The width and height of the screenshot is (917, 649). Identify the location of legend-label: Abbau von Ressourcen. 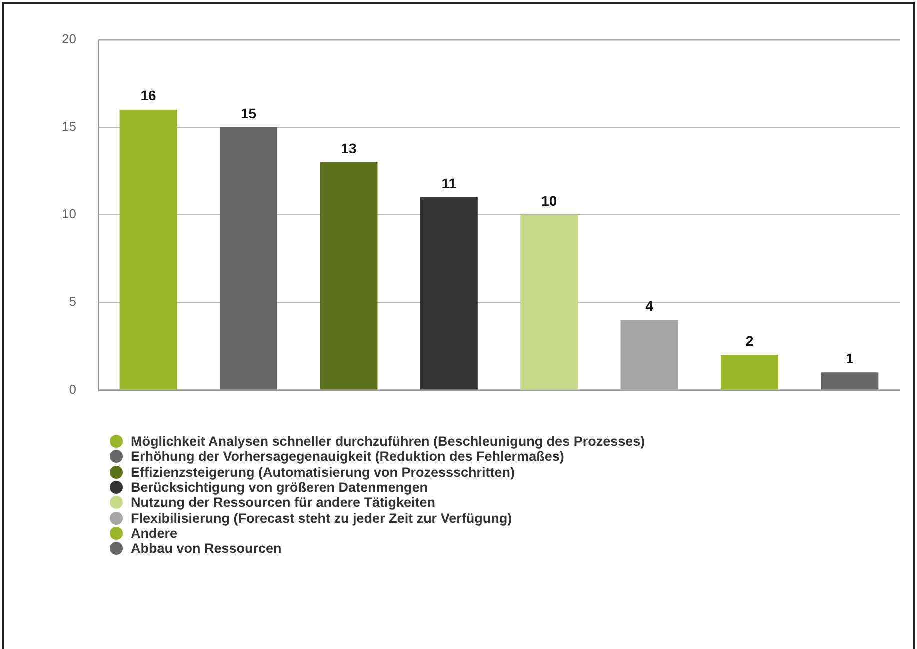
(206, 548).